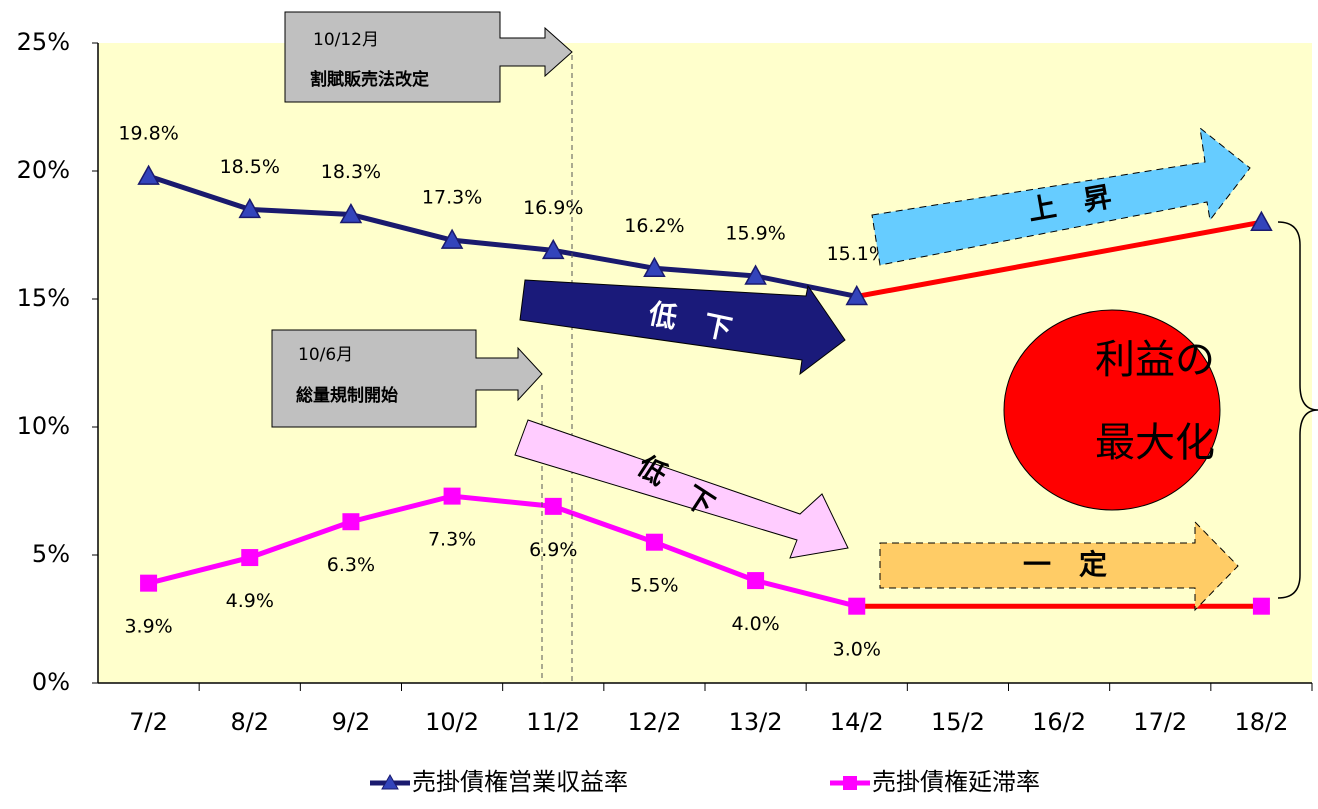 This screenshot has width=1318, height=809. Describe the element at coordinates (553, 208) in the screenshot. I see `value-label: 16.9%` at that location.